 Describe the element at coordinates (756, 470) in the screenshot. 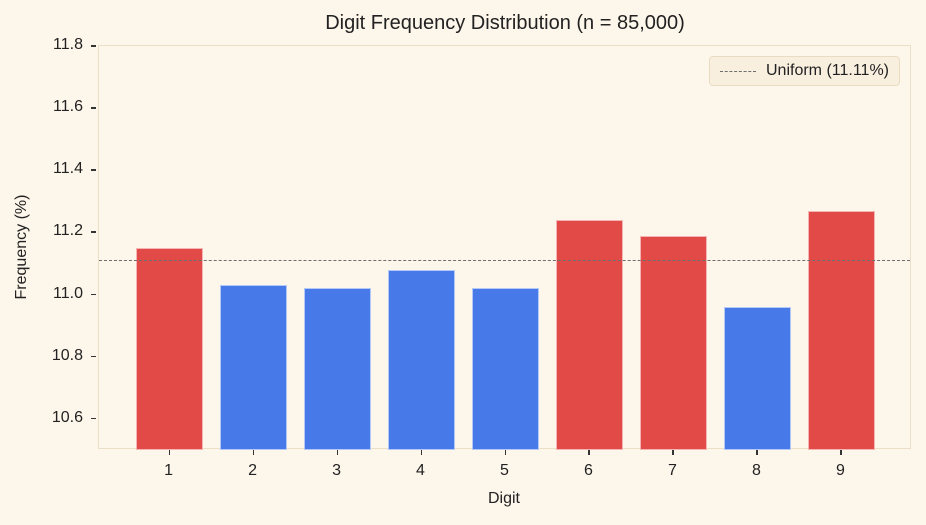

I see `x-tick-label: 8` at that location.